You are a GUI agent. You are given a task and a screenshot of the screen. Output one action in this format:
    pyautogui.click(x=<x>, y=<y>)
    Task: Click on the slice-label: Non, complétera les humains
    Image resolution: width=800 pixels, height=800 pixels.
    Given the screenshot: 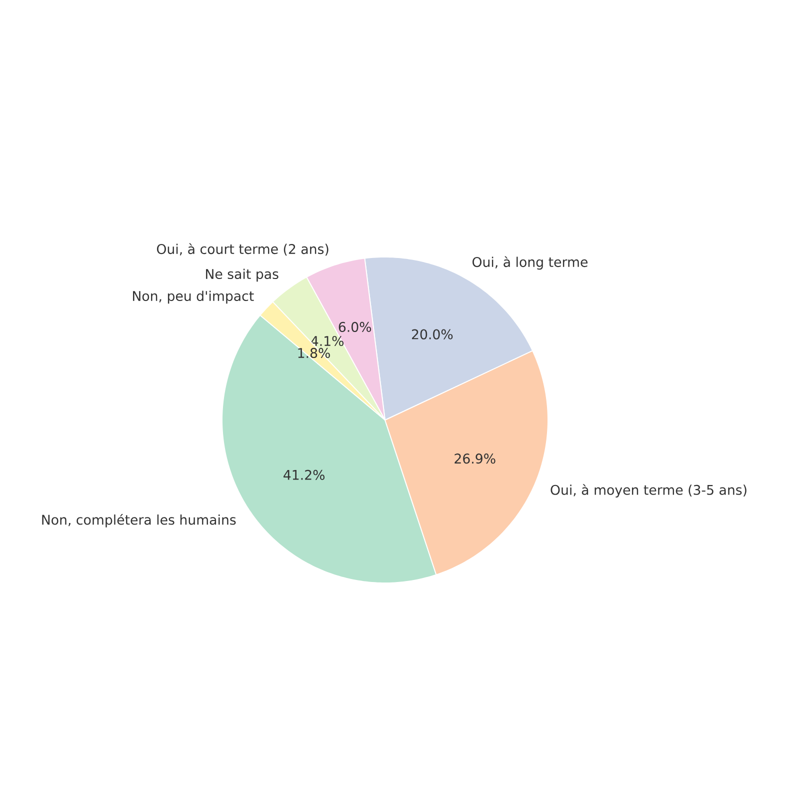 What is the action you would take?
    pyautogui.click(x=139, y=521)
    